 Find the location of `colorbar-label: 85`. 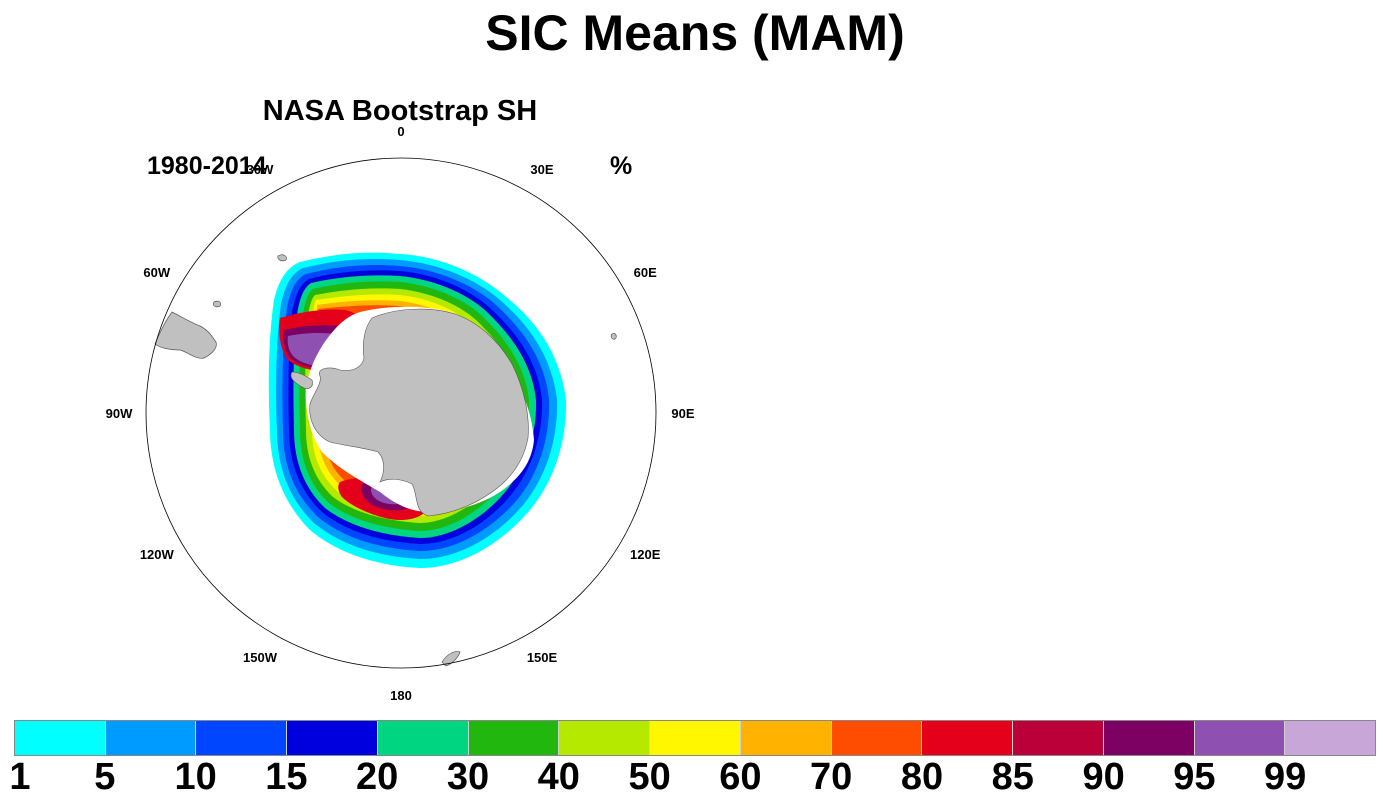

colorbar-label: 85 is located at coordinates (1012, 777).